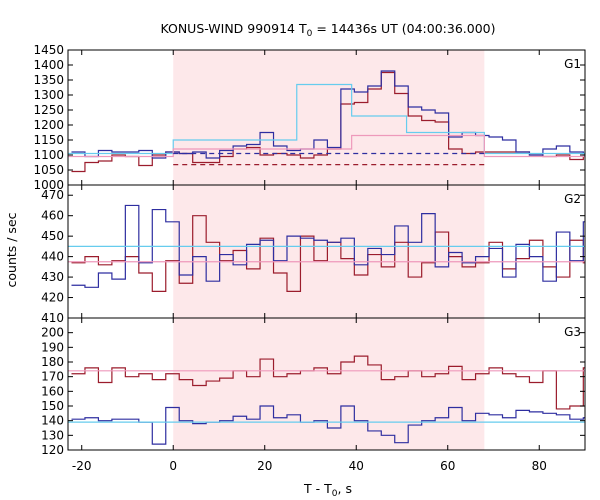 The height and width of the screenshot is (500, 600). I want to click on panel-g3-y-tick-label: 200, so click(52, 333).